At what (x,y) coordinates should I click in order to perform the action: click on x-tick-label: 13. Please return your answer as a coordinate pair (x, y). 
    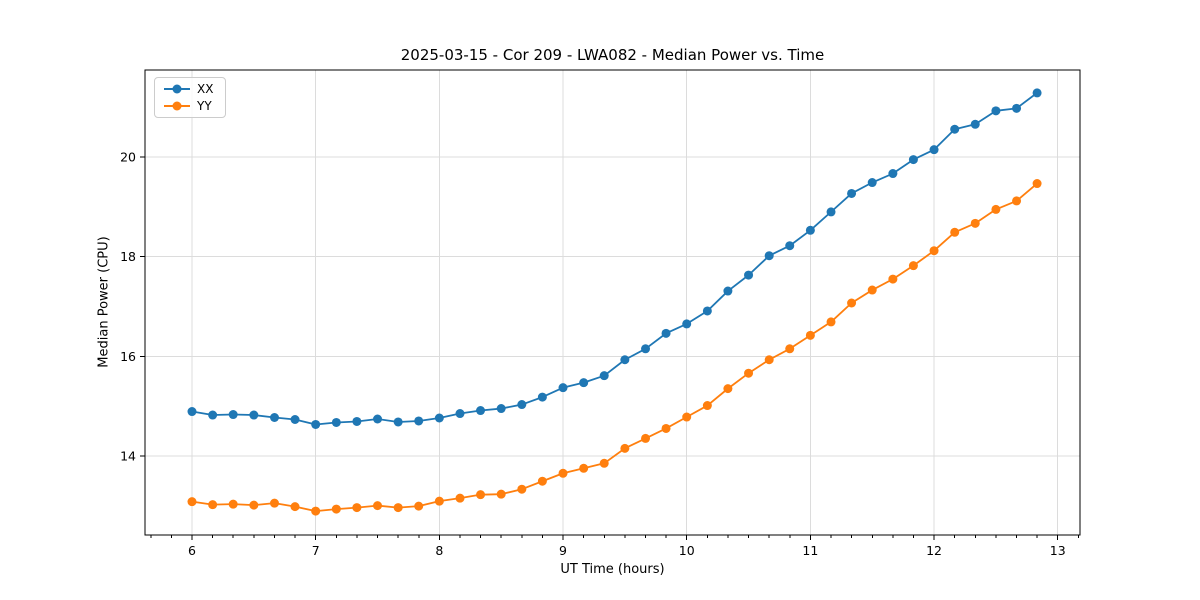
    Looking at the image, I should click on (1058, 550).